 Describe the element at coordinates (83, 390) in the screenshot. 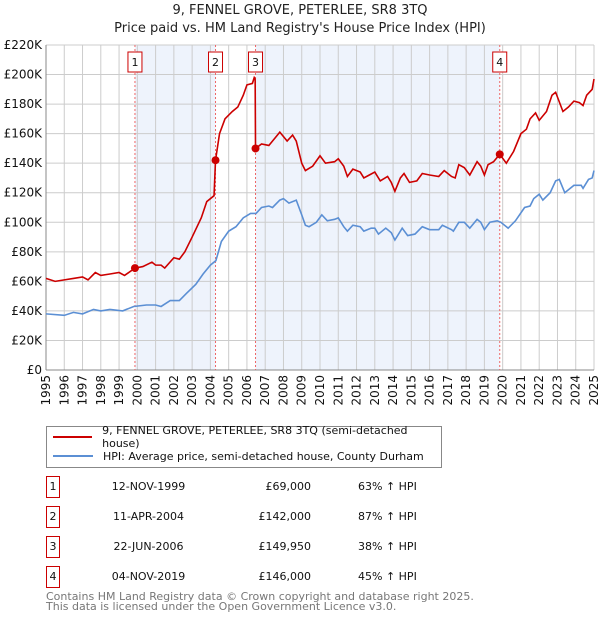

I see `x-tick-label: 1997` at that location.